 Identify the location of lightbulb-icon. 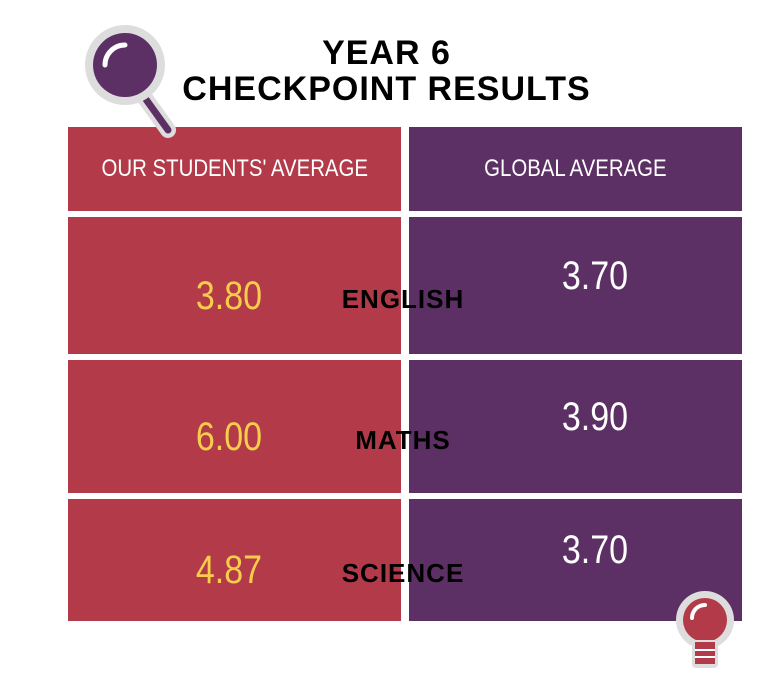
(705, 629).